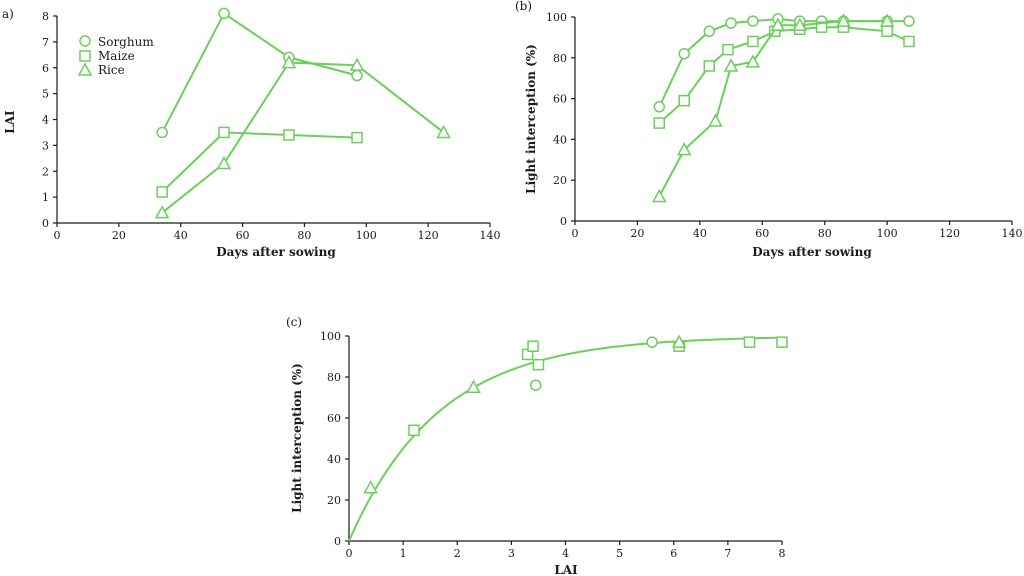 The height and width of the screenshot is (576, 1024). I want to click on legend-marker-triangle, so click(85, 69).